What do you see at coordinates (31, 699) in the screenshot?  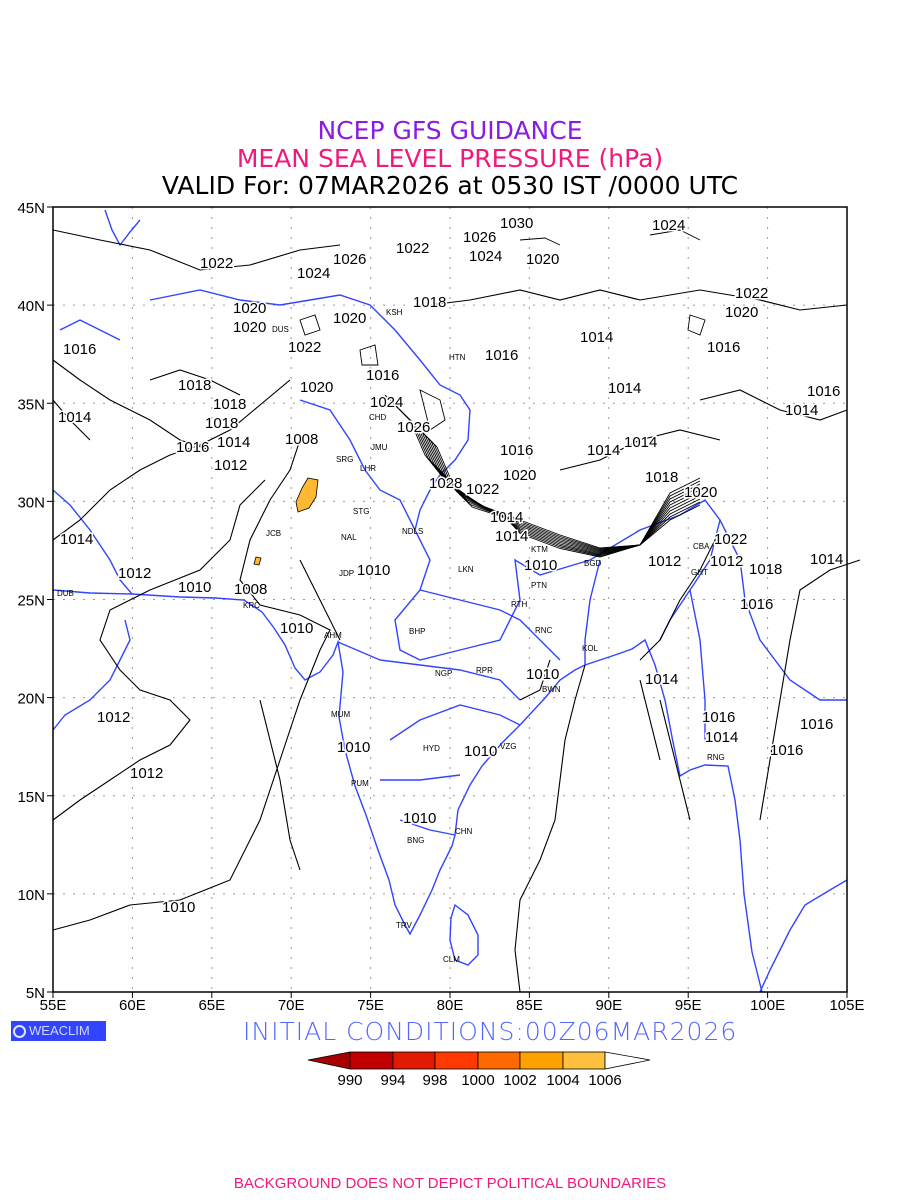 I see `lat-tick-label: 20N` at bounding box center [31, 699].